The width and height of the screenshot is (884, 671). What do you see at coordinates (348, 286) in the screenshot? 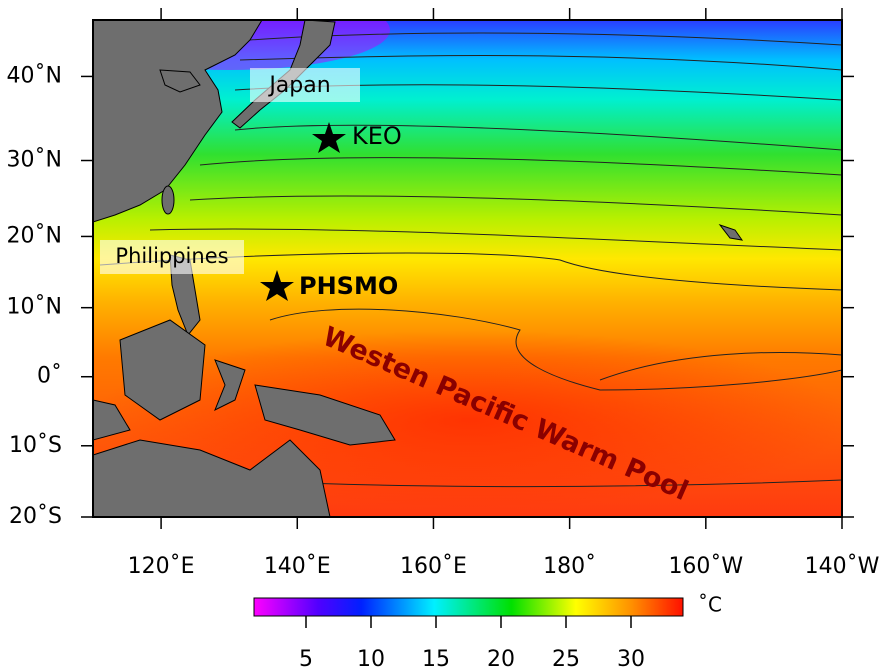
I see `phsmo-label: PHSMO` at bounding box center [348, 286].